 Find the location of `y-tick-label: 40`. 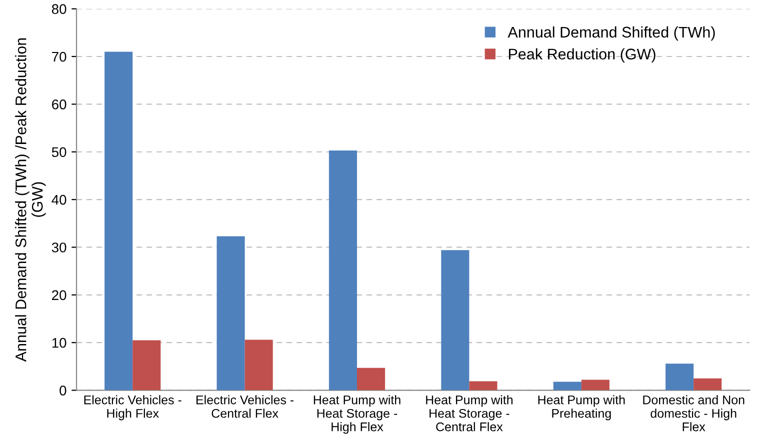

y-tick-label: 40 is located at coordinates (59, 199).